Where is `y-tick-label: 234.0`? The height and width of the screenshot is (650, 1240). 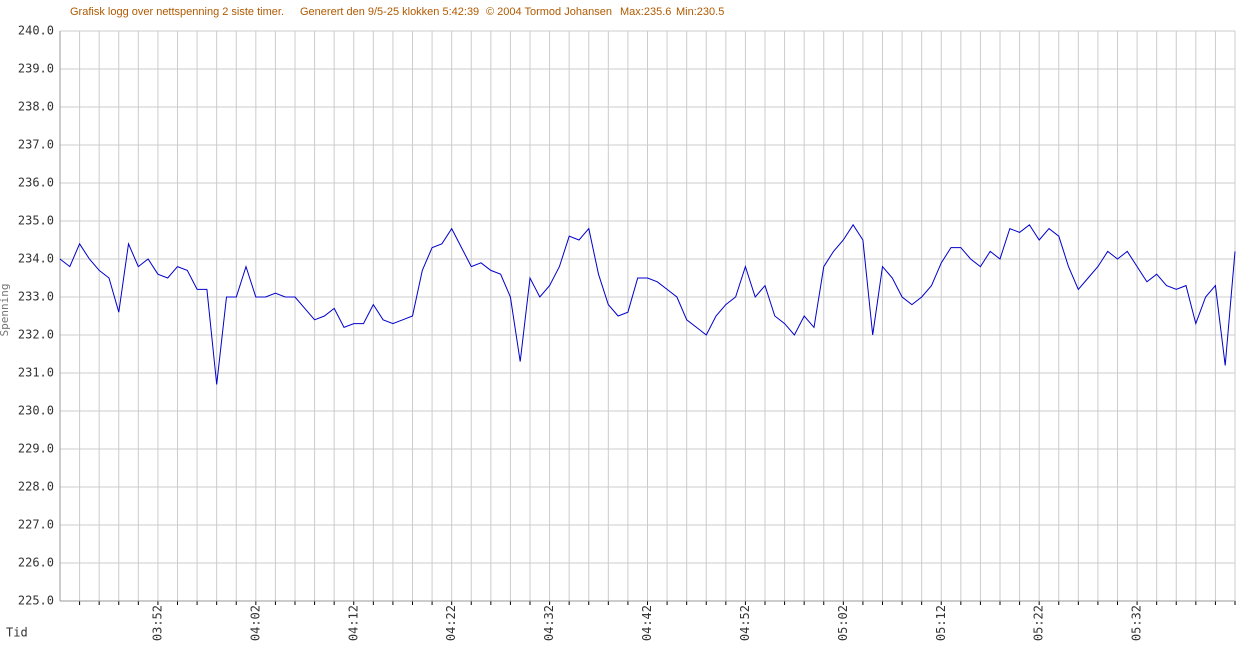 y-tick-label: 234.0 is located at coordinates (36, 259).